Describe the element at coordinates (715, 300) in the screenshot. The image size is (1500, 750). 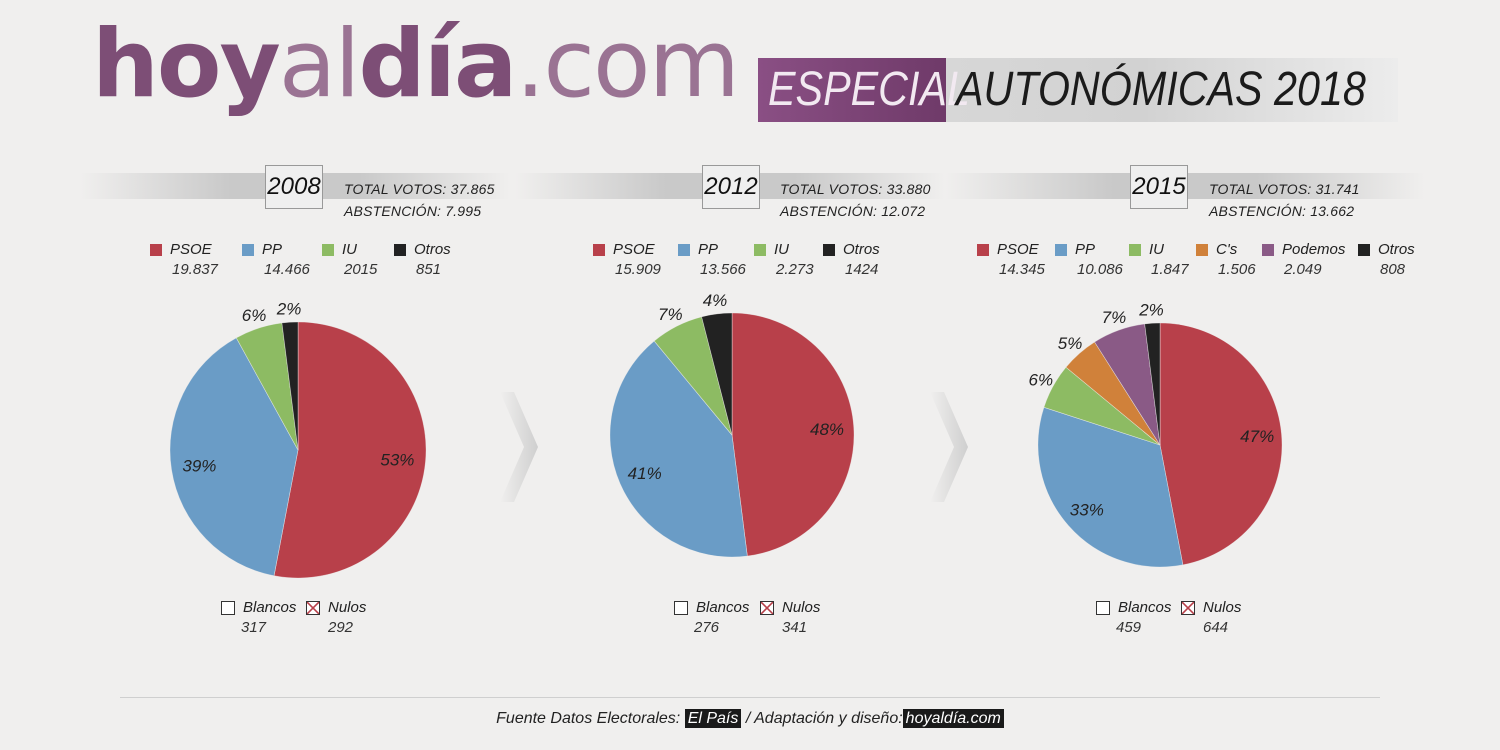
I see `pie-label-otros: 4%` at that location.